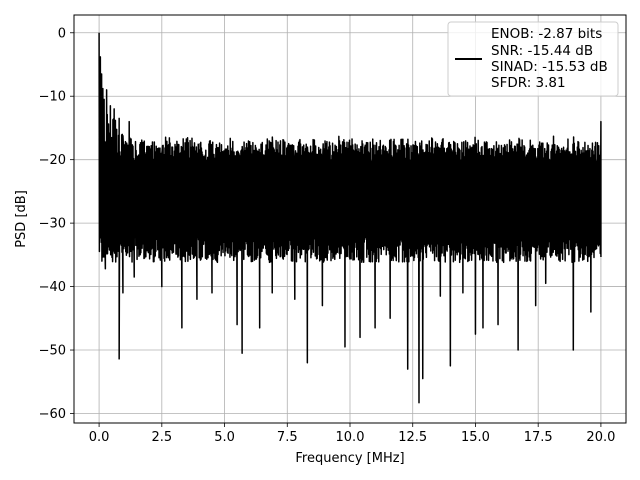 Image resolution: width=640 pixels, height=480 pixels. Describe the element at coordinates (475, 437) in the screenshot. I see `x-tick-label: 15.0` at that location.